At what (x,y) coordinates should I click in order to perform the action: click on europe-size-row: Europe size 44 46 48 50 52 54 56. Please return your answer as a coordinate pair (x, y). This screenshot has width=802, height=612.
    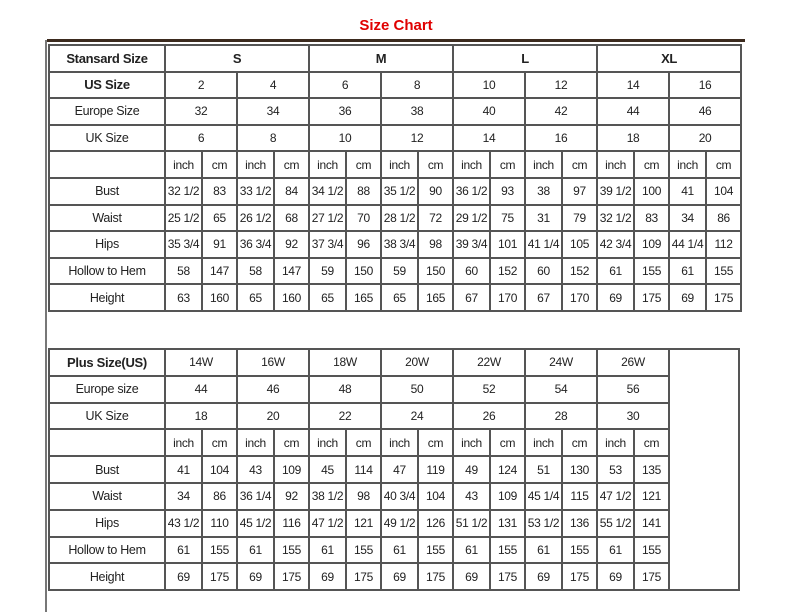
    Looking at the image, I should click on (393, 389).